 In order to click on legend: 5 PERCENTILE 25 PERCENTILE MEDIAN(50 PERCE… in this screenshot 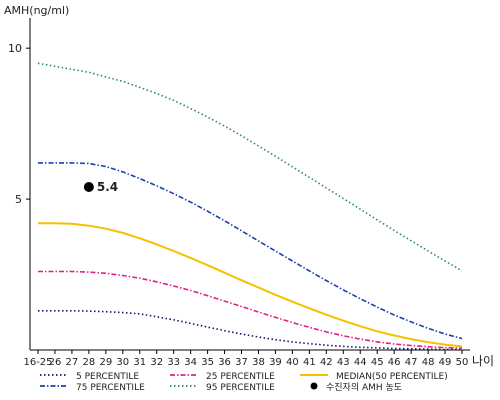, I will do `click(244, 382)`.